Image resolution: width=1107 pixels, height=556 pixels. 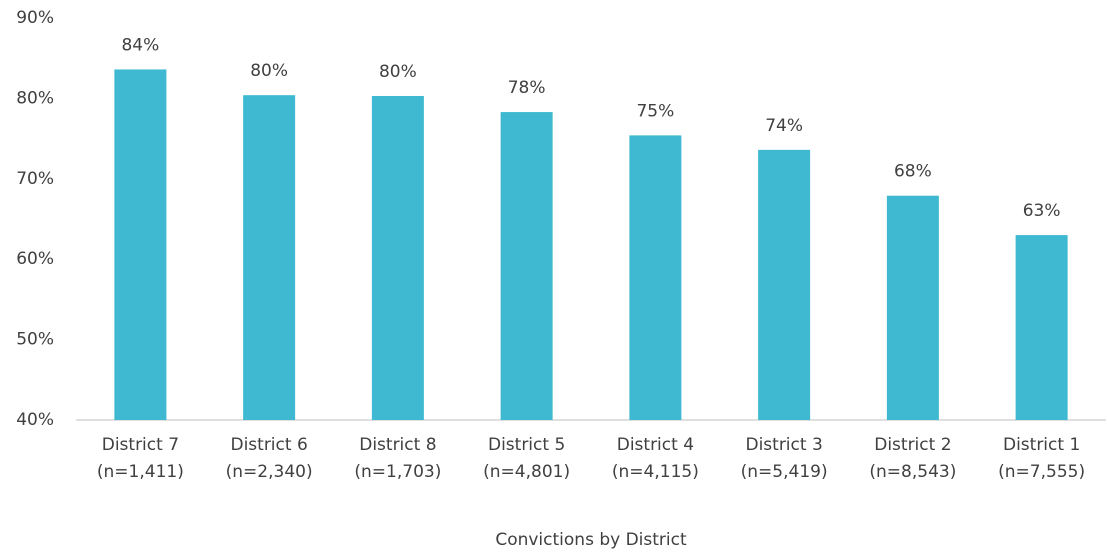 I want to click on x-tick-label: (n=2,340), so click(x=269, y=472).